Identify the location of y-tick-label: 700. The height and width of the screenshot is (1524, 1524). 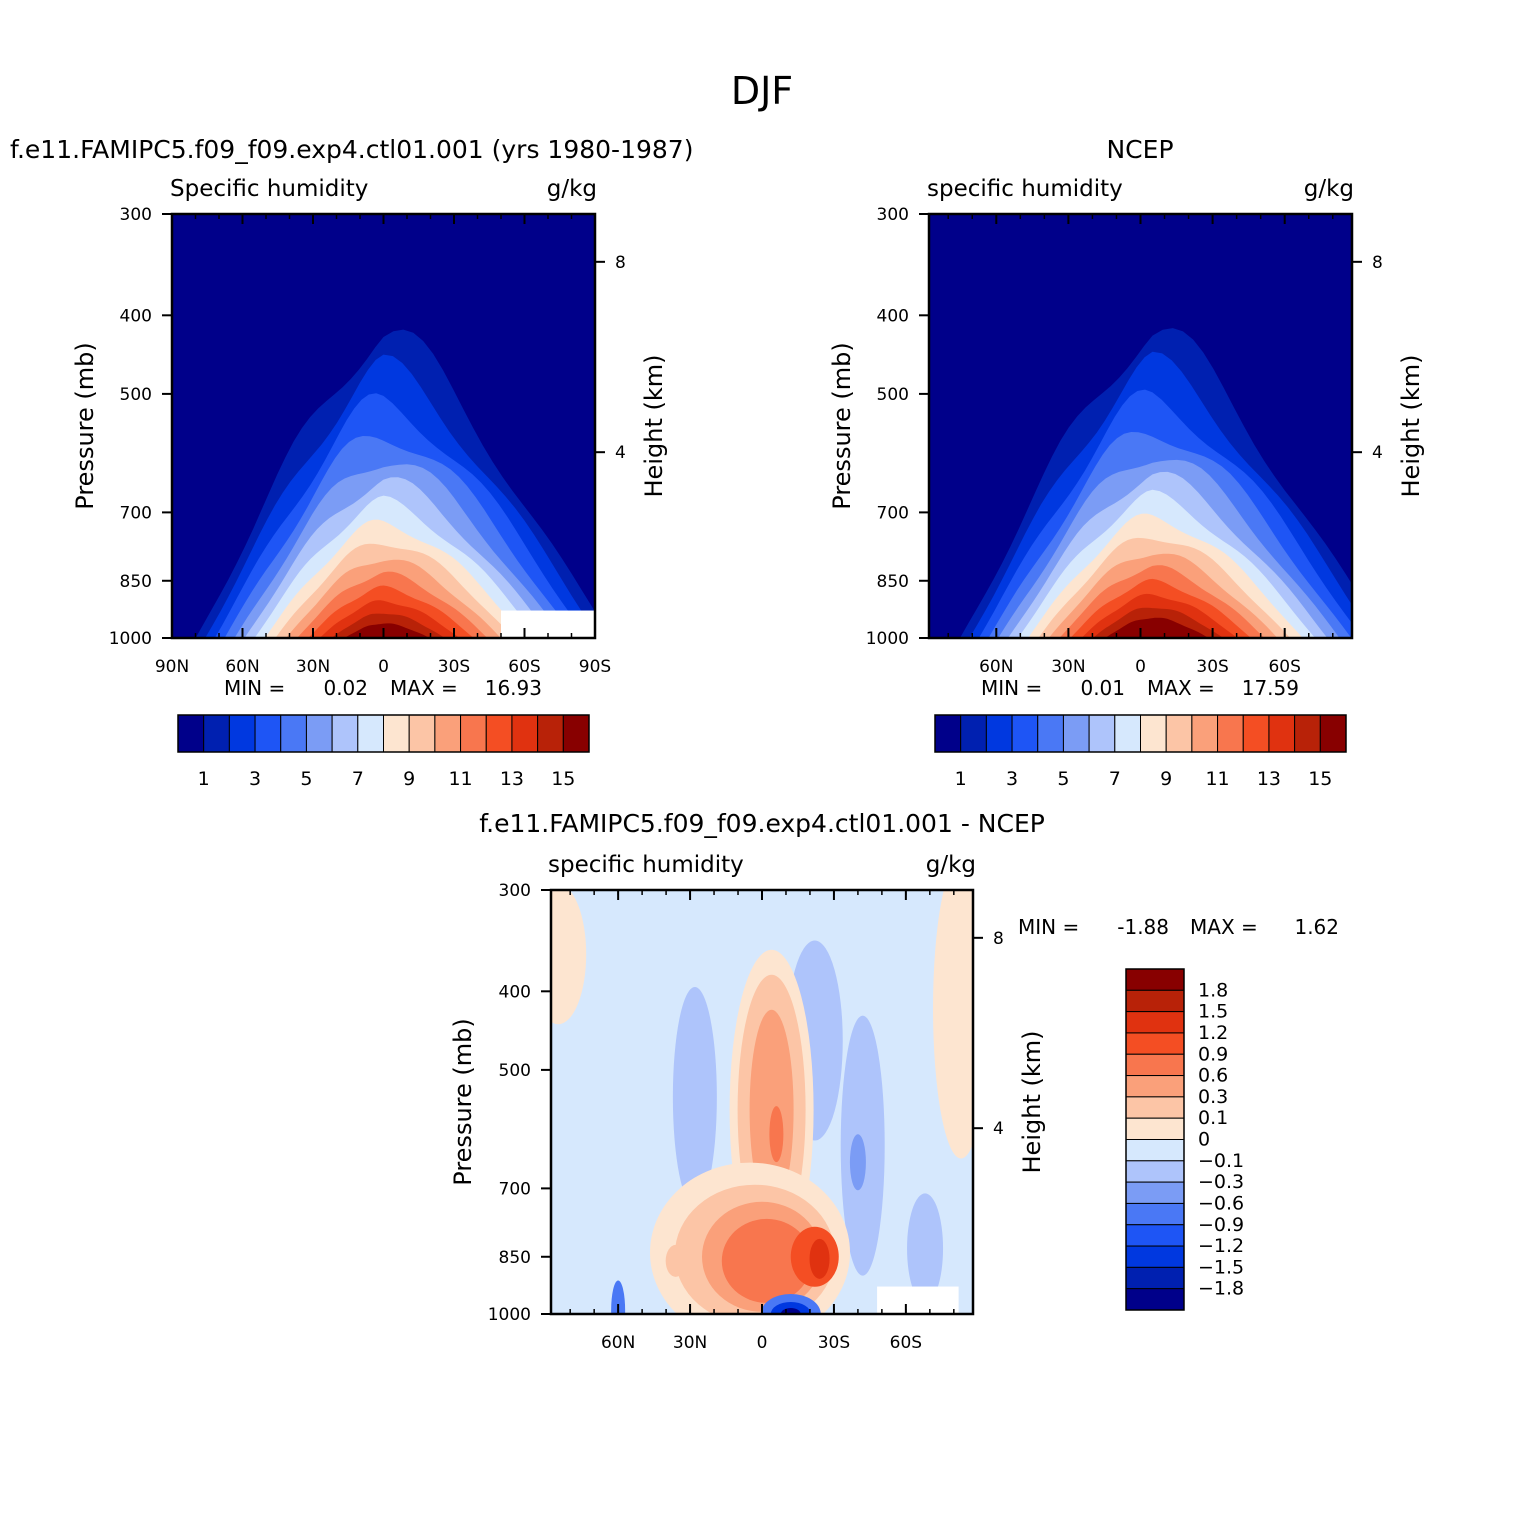
(515, 1189).